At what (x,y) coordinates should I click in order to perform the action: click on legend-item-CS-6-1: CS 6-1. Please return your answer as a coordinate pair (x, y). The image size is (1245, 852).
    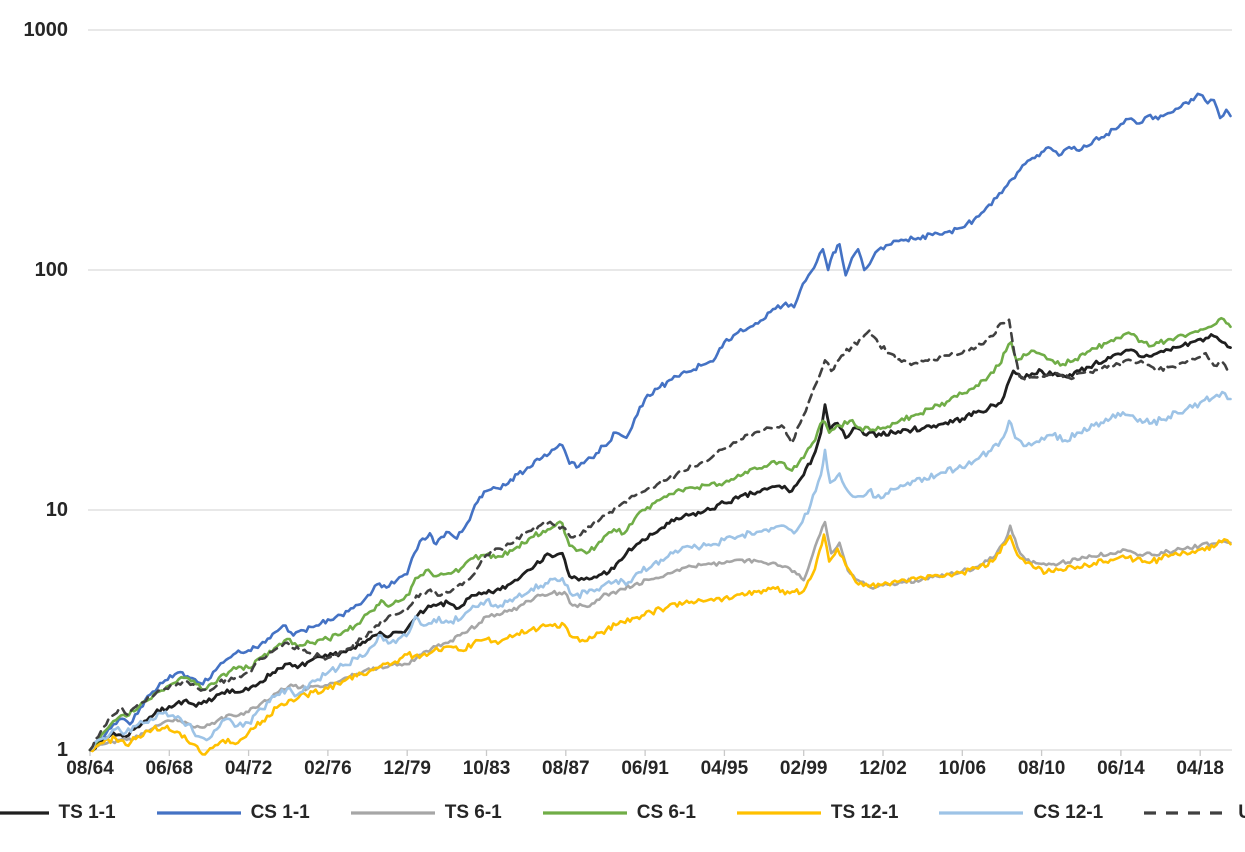
    Looking at the image, I should click on (619, 813).